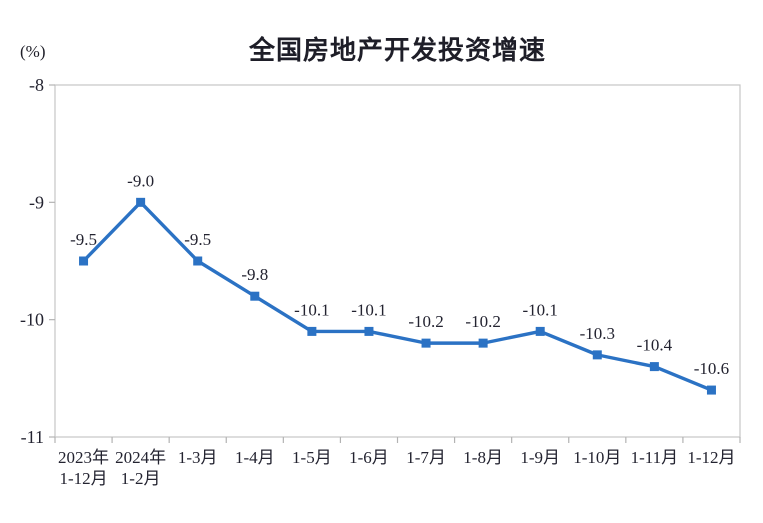  Describe the element at coordinates (711, 368) in the screenshot. I see `data-point-label: -10.6` at that location.